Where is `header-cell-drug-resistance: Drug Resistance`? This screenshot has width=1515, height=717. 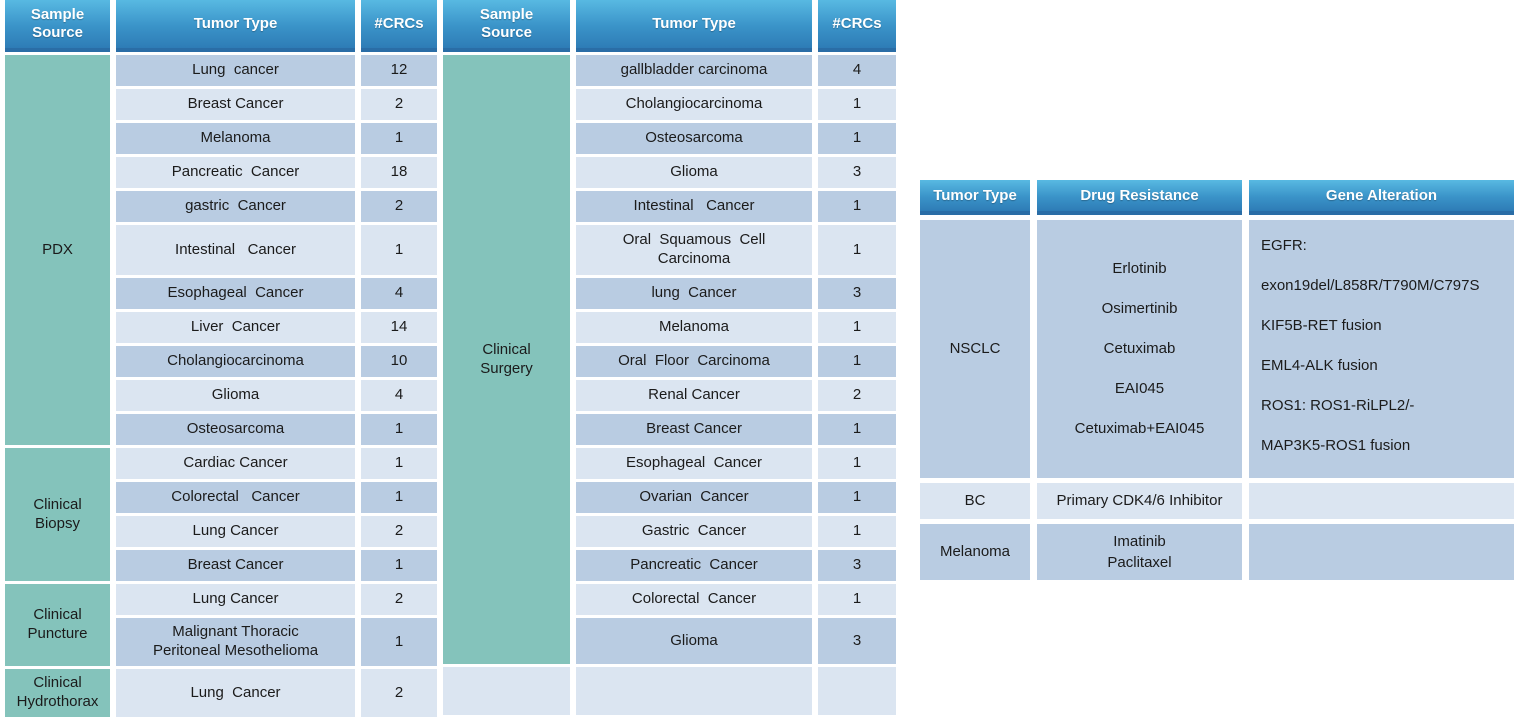
header-cell-drug-resistance: Drug Resistance is located at coordinates (1139, 197).